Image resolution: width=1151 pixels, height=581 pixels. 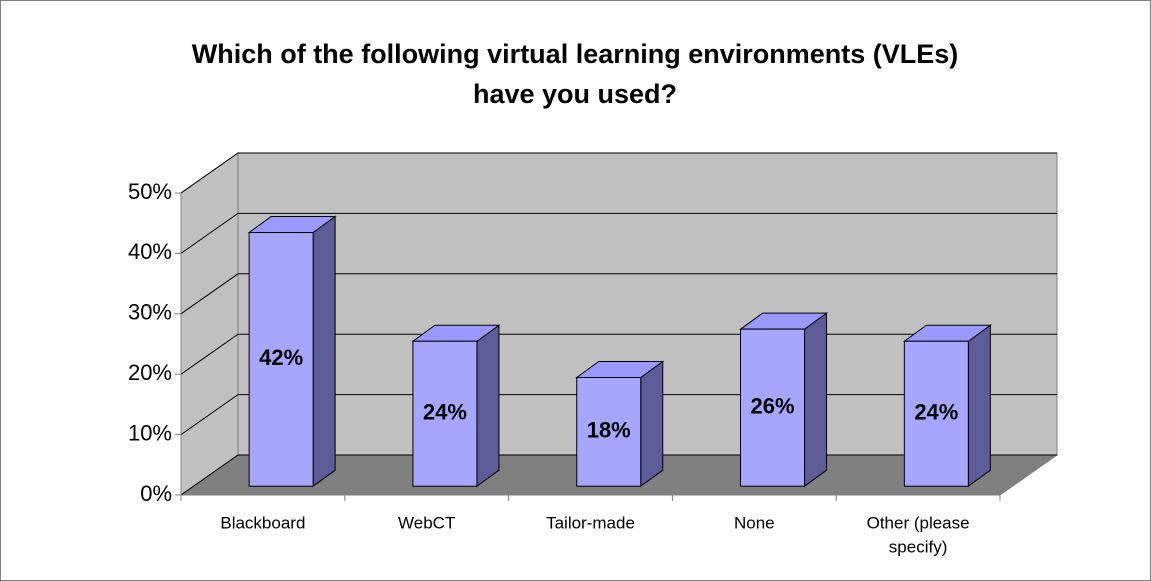 I want to click on x-tick-label: Other (please, so click(x=918, y=522).